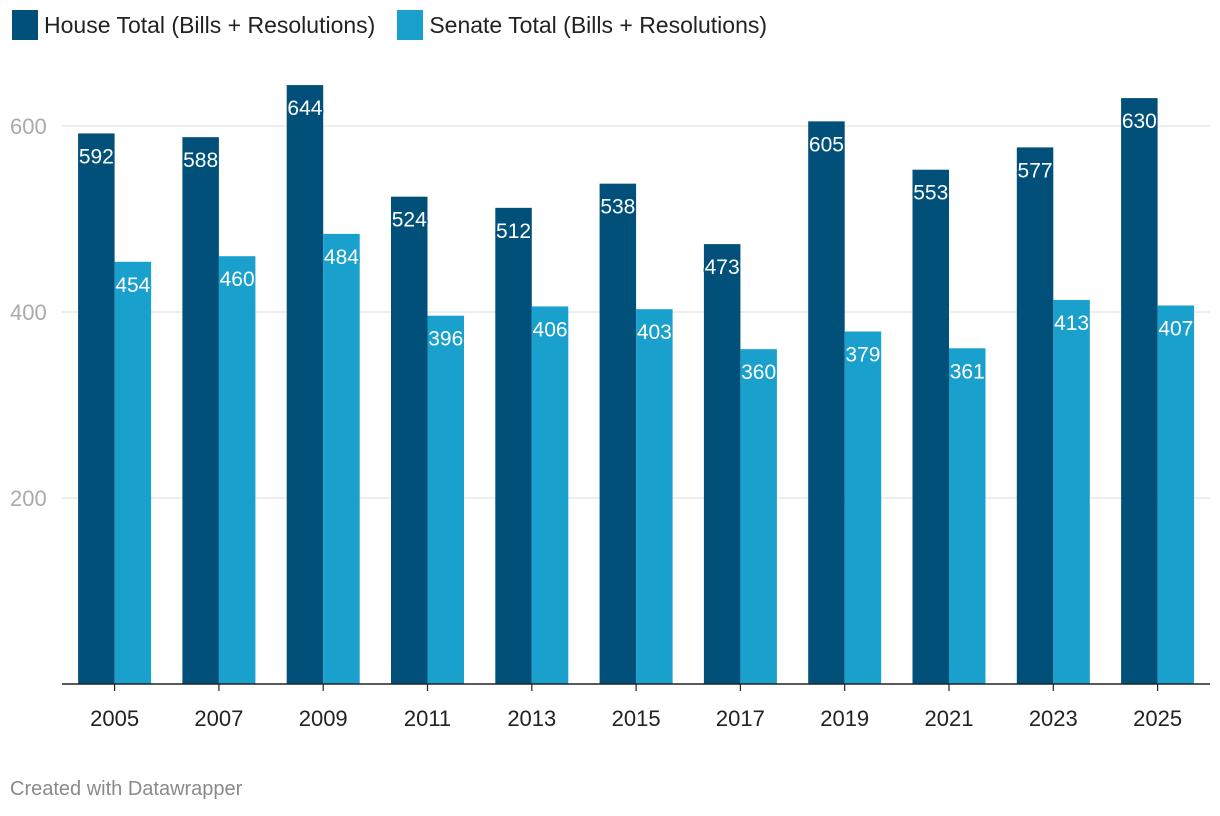 The image size is (1220, 816). What do you see at coordinates (513, 445) in the screenshot?
I see `bar-house-2013` at bounding box center [513, 445].